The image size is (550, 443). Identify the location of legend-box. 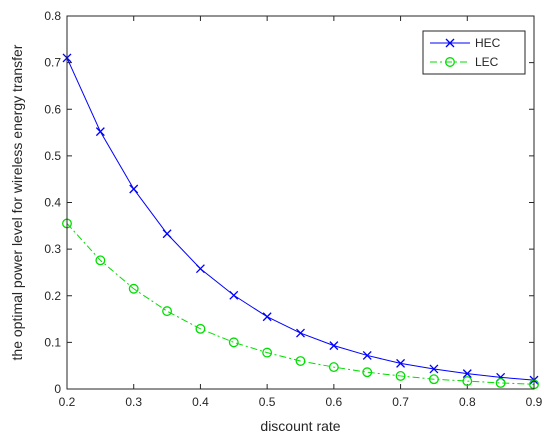
(474, 52).